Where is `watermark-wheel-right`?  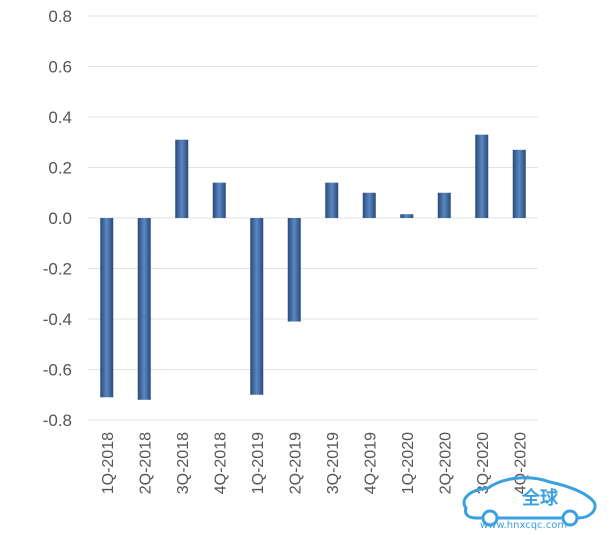
watermark-wheel-right is located at coordinates (570, 518).